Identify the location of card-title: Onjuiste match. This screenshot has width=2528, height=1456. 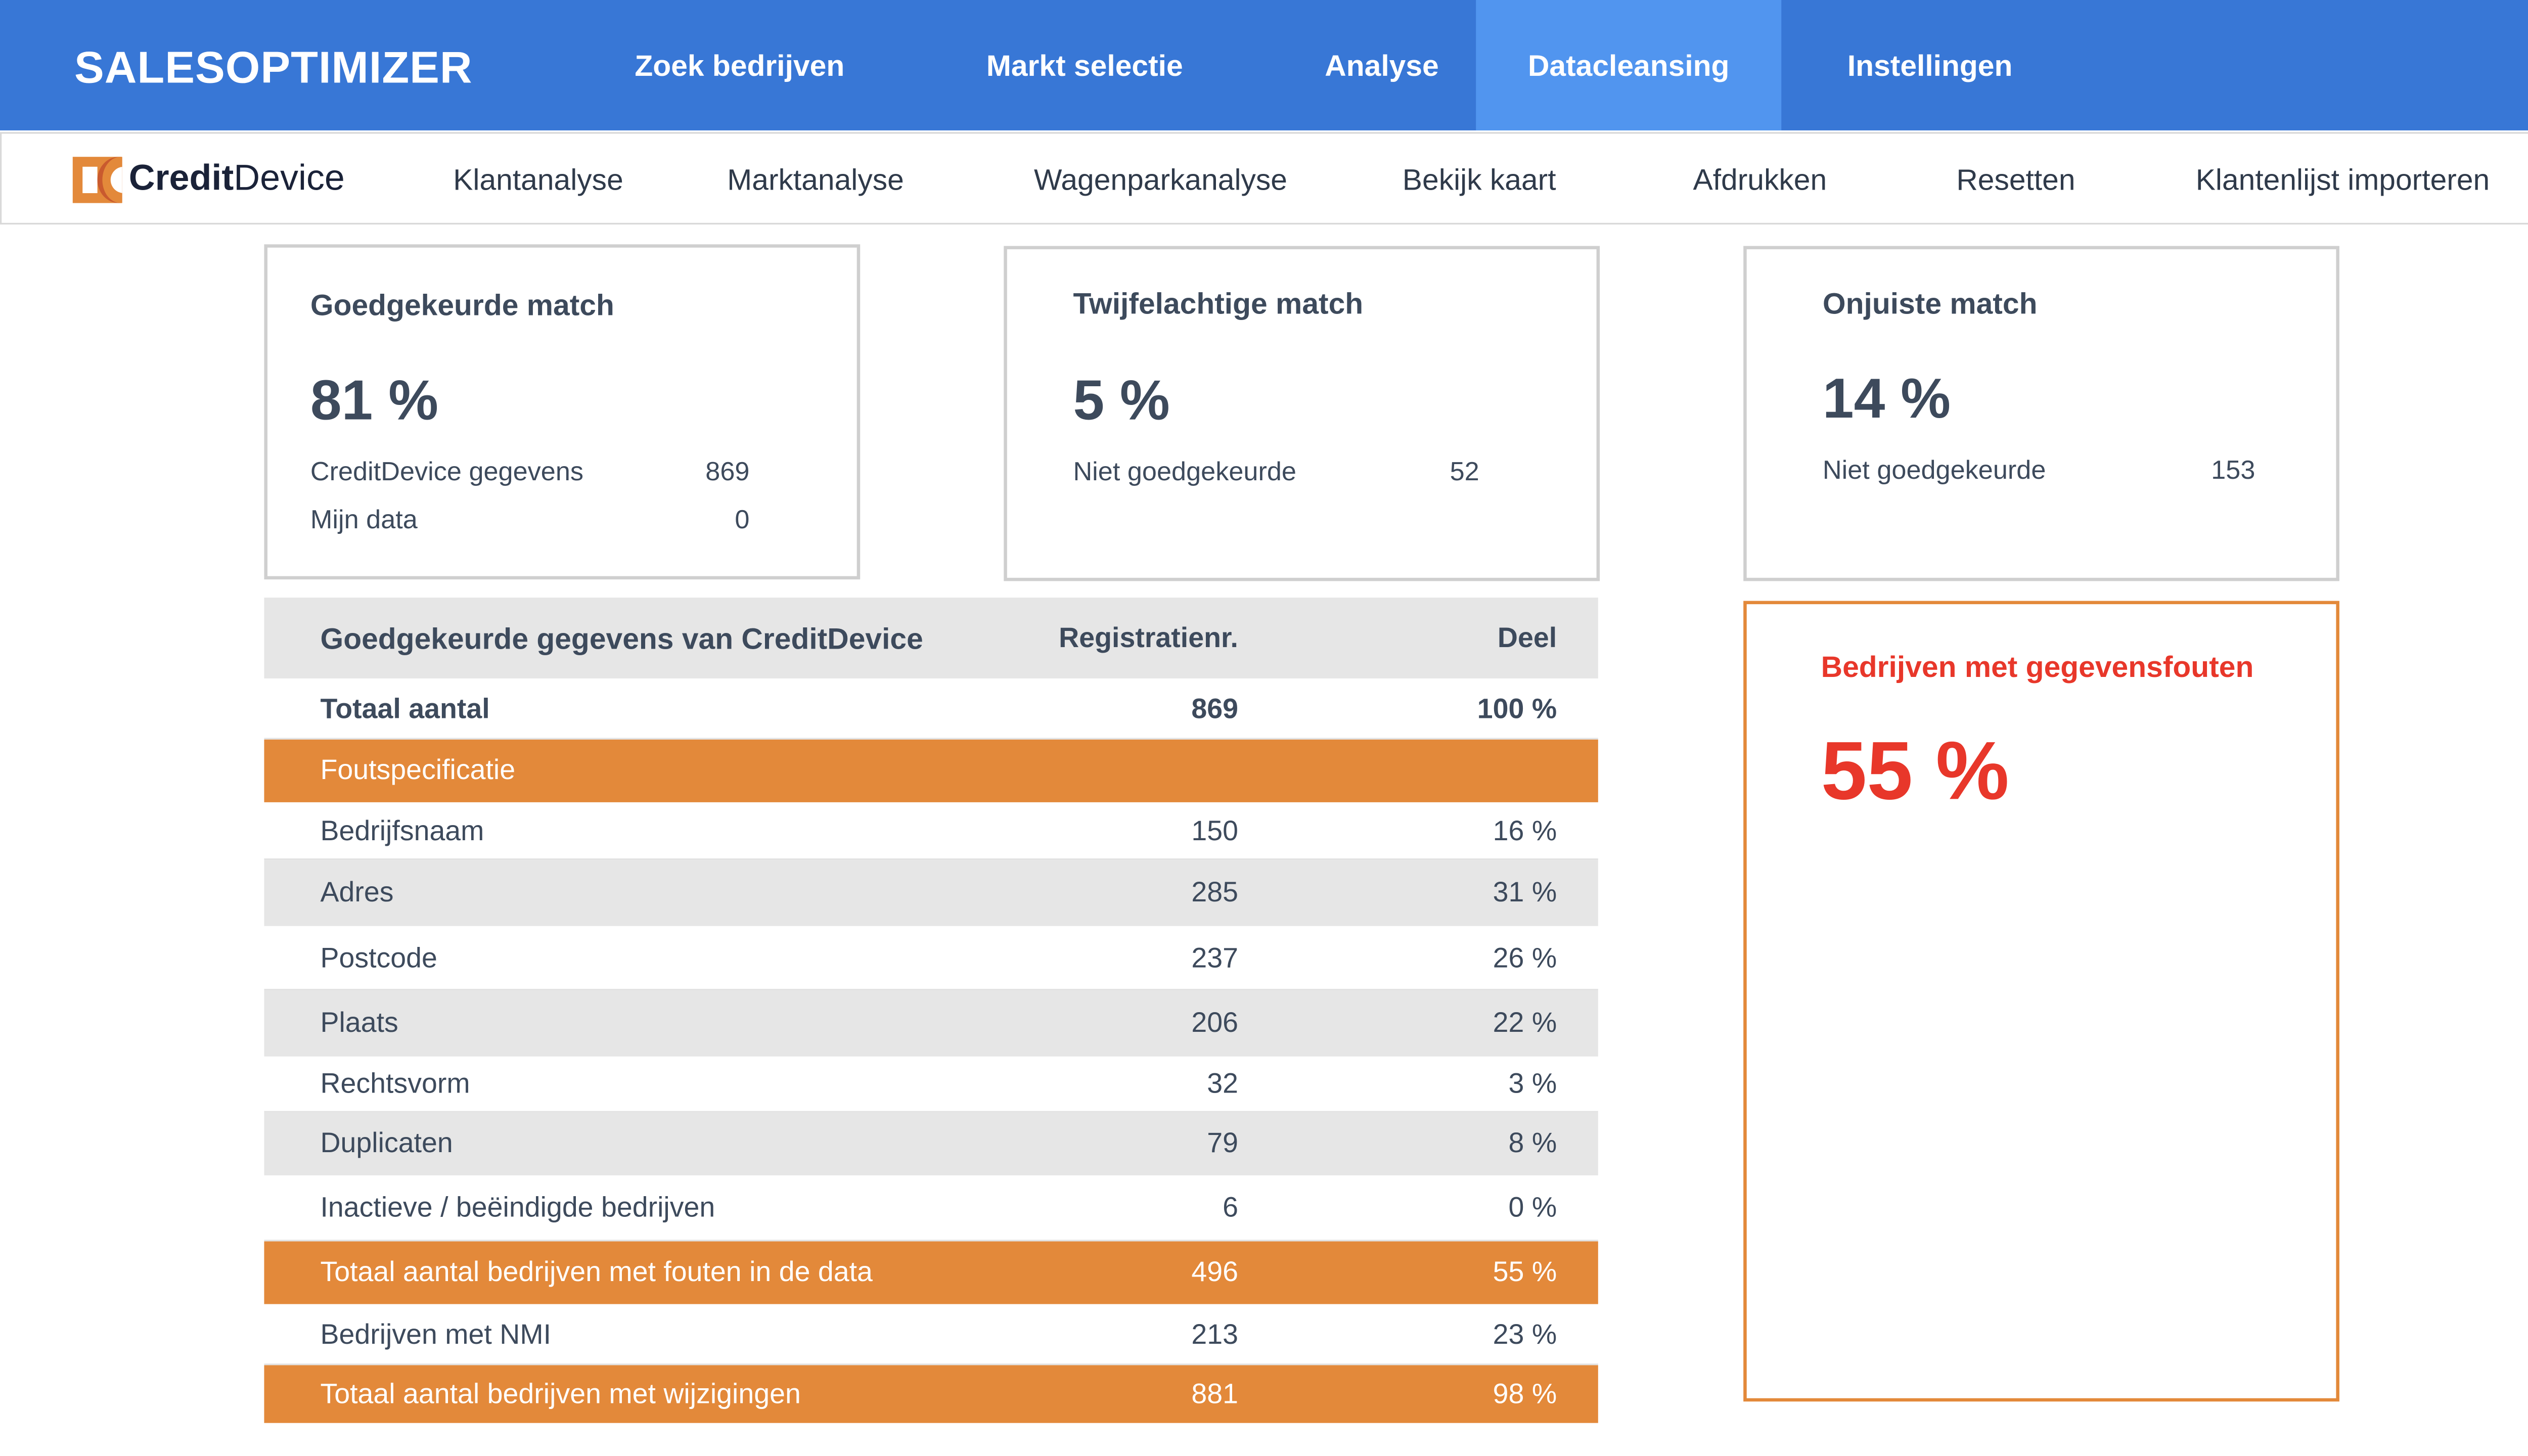
(1930, 304).